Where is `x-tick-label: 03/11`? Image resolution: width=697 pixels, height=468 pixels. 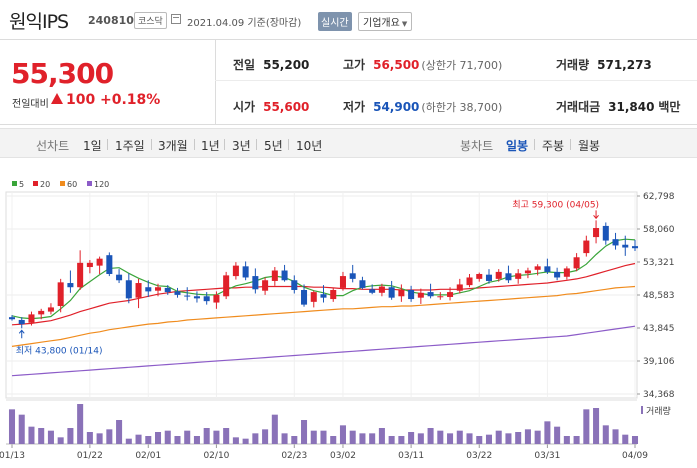 x-tick-label: 03/11 is located at coordinates (411, 456).